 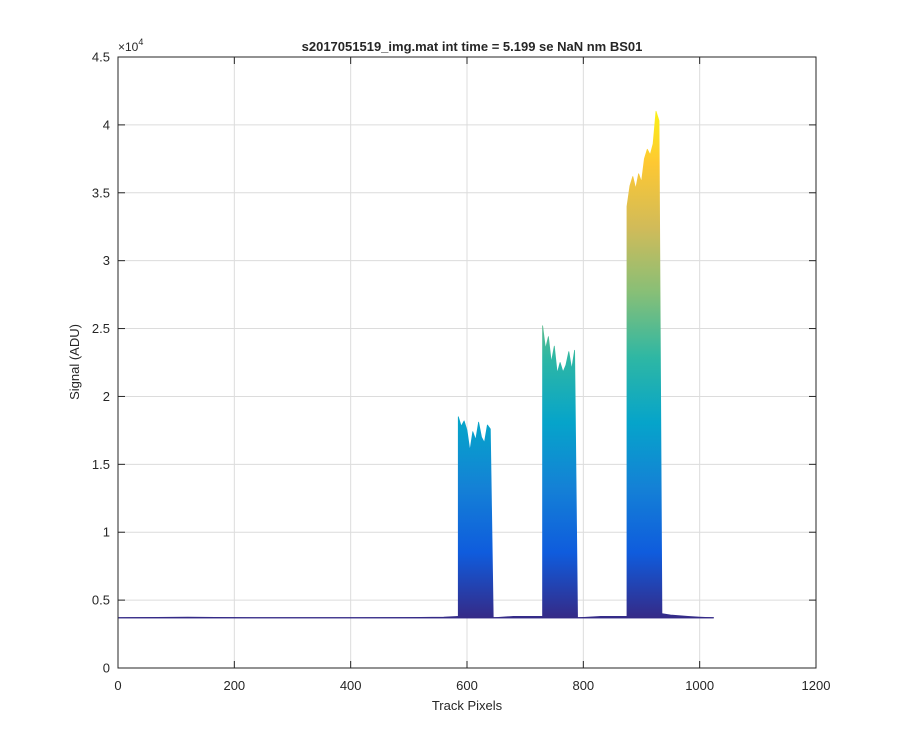 What do you see at coordinates (101, 600) in the screenshot?
I see `y-tick-label: 0.5` at bounding box center [101, 600].